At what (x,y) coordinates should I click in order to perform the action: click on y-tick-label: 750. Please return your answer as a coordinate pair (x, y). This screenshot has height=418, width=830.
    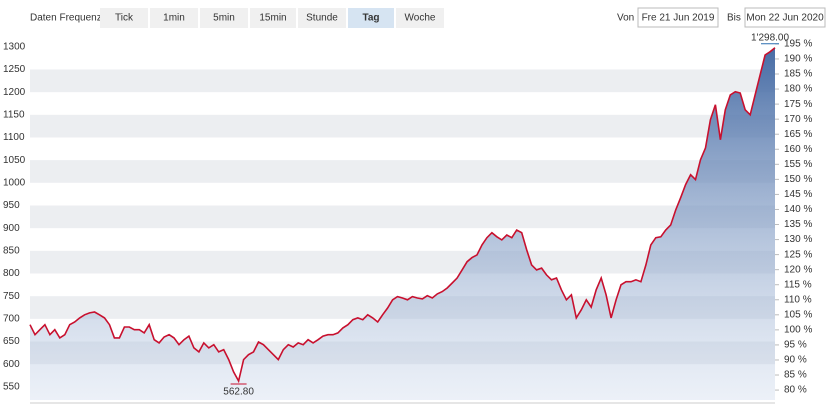
    Looking at the image, I should click on (11, 296).